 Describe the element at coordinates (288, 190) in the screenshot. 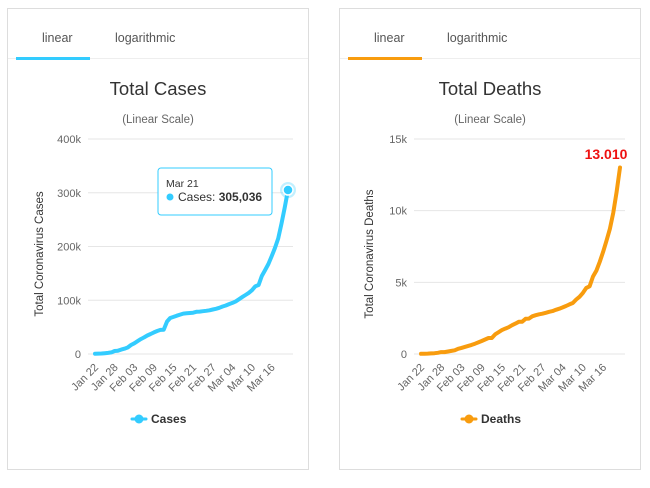

I see `hover-point` at that location.